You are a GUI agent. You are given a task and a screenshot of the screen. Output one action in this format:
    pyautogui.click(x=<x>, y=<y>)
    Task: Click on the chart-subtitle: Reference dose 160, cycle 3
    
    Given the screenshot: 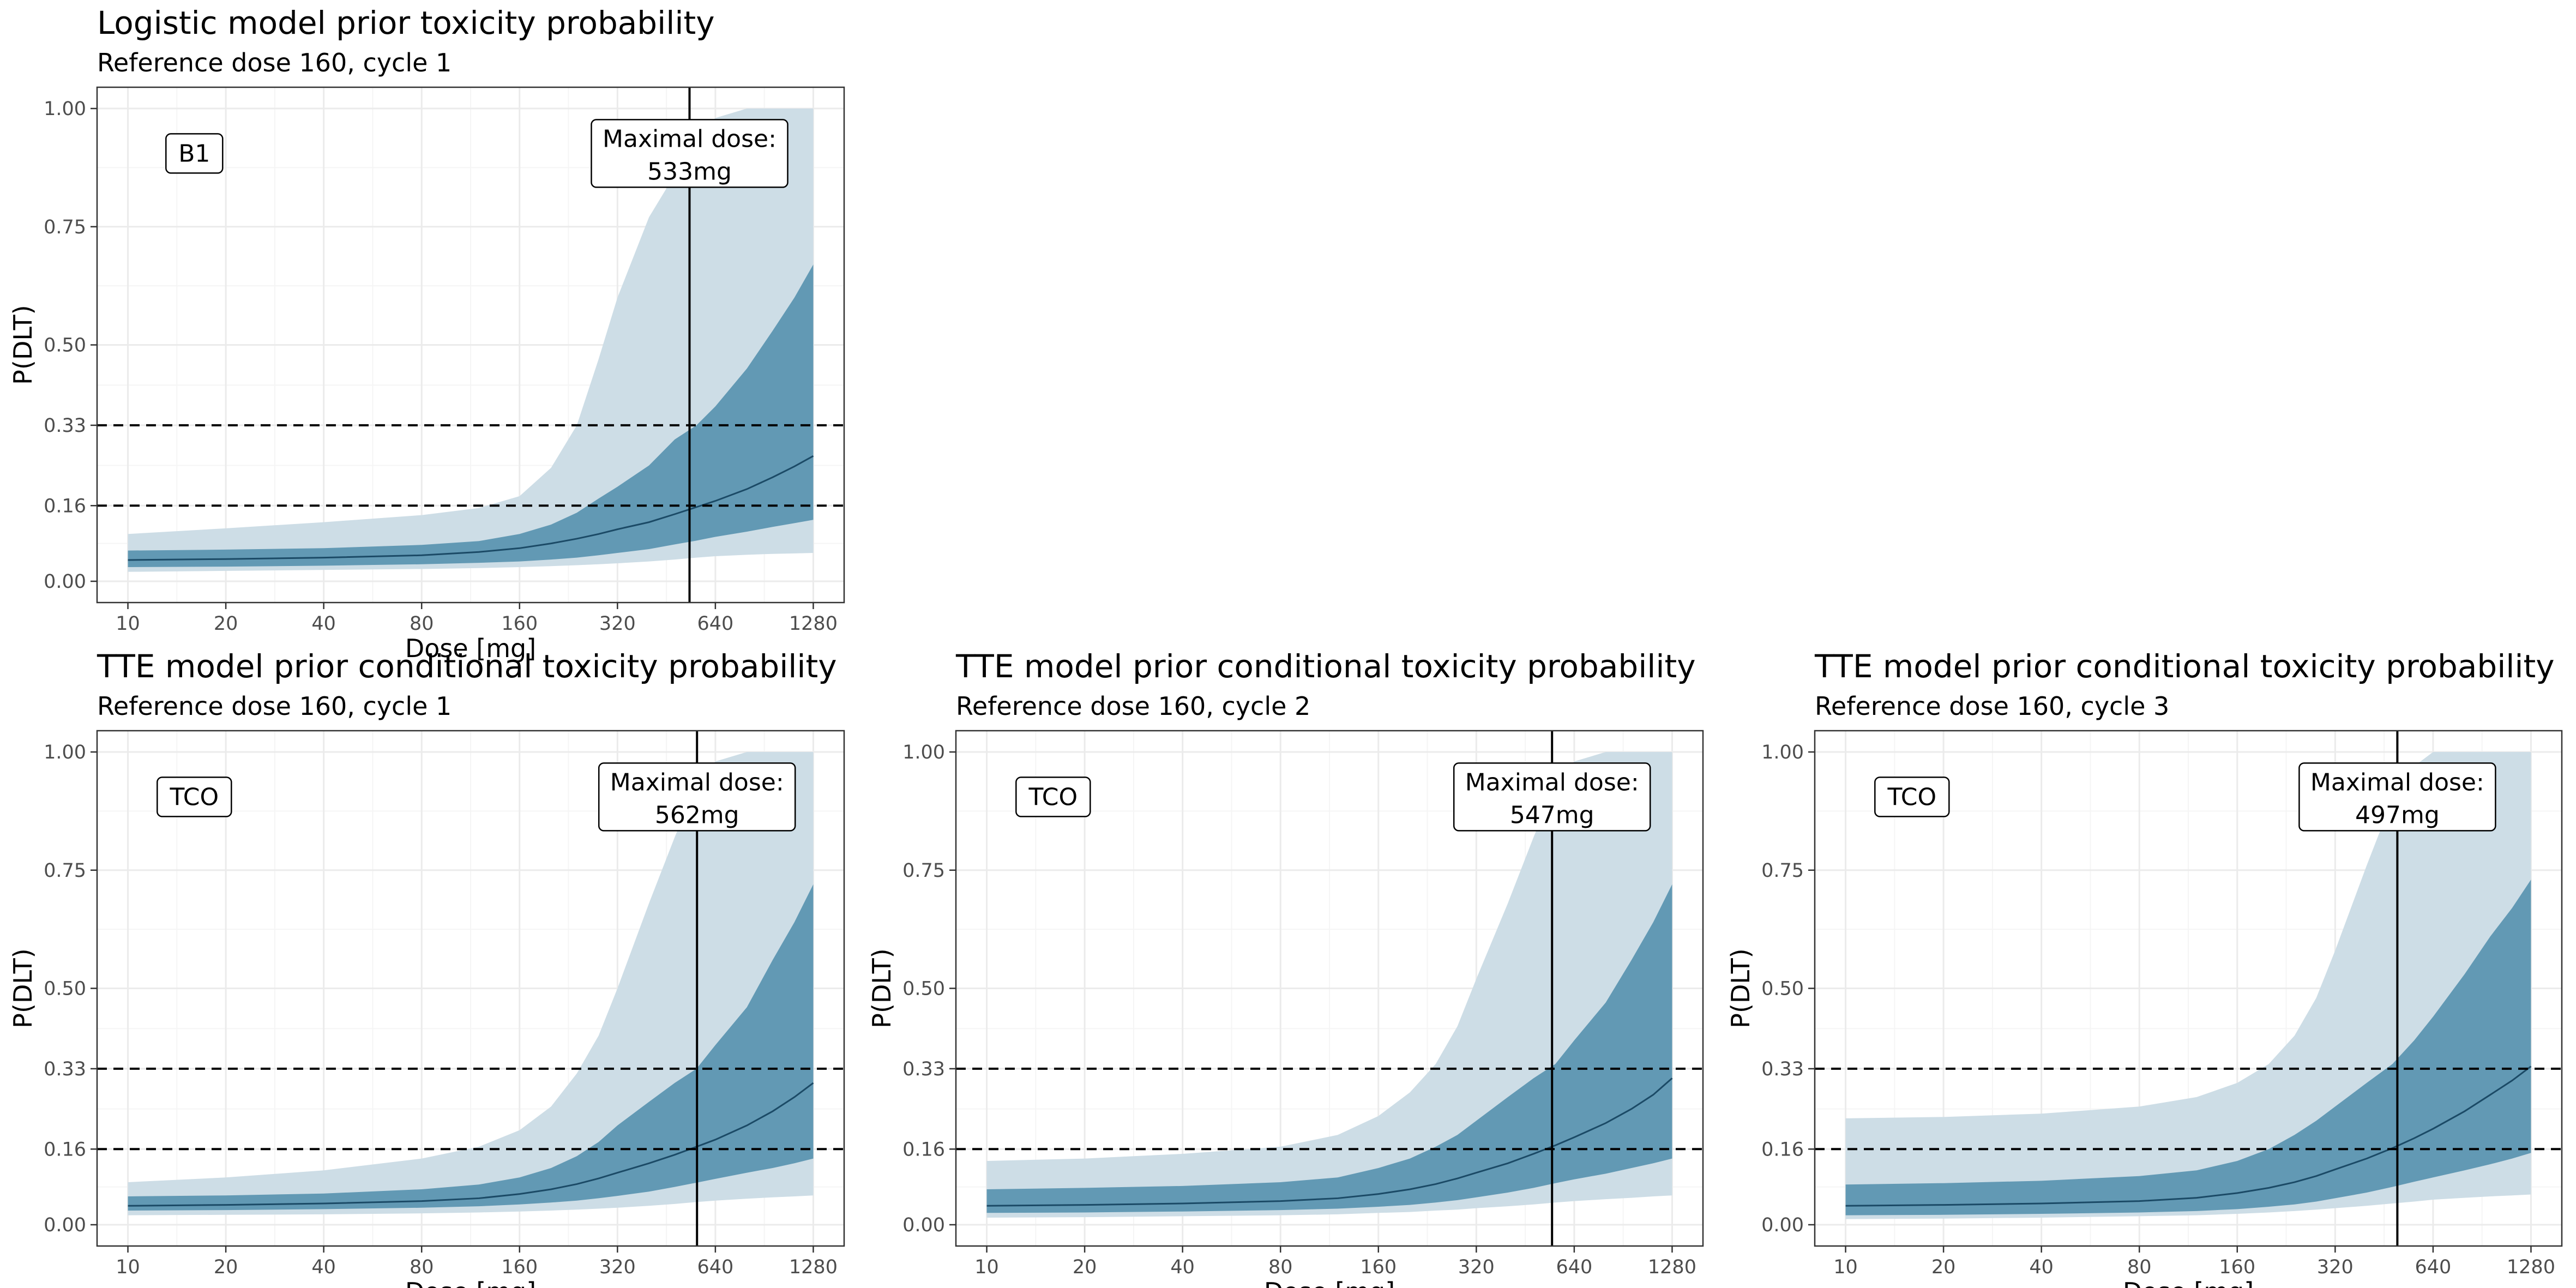 What is the action you would take?
    pyautogui.click(x=1992, y=706)
    